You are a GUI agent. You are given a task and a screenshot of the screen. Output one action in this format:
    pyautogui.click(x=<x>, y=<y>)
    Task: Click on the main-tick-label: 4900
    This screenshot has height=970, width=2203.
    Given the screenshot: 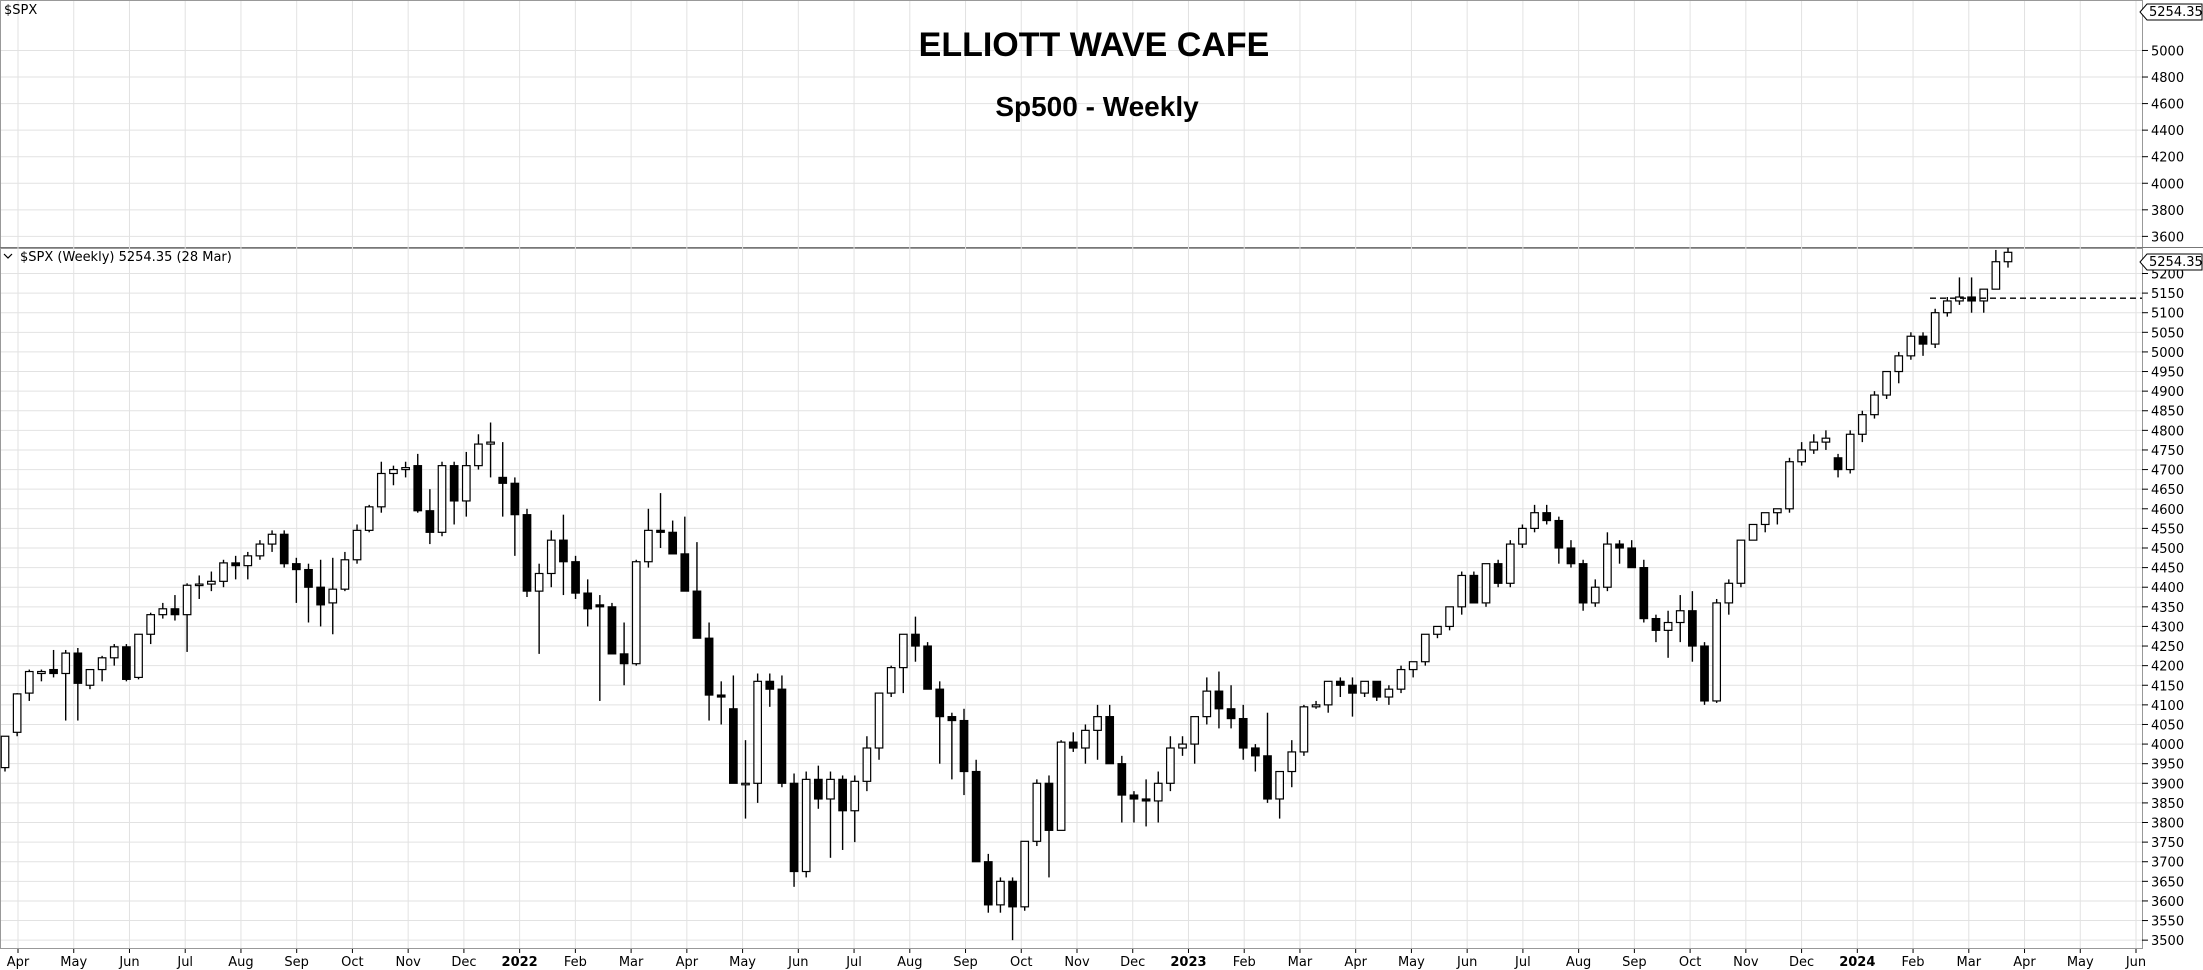 What is the action you would take?
    pyautogui.click(x=2167, y=392)
    